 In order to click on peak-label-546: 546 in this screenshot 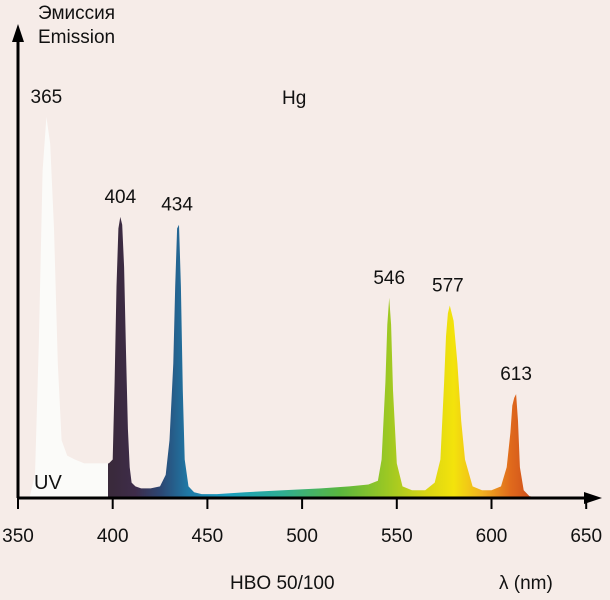, I will do `click(389, 278)`.